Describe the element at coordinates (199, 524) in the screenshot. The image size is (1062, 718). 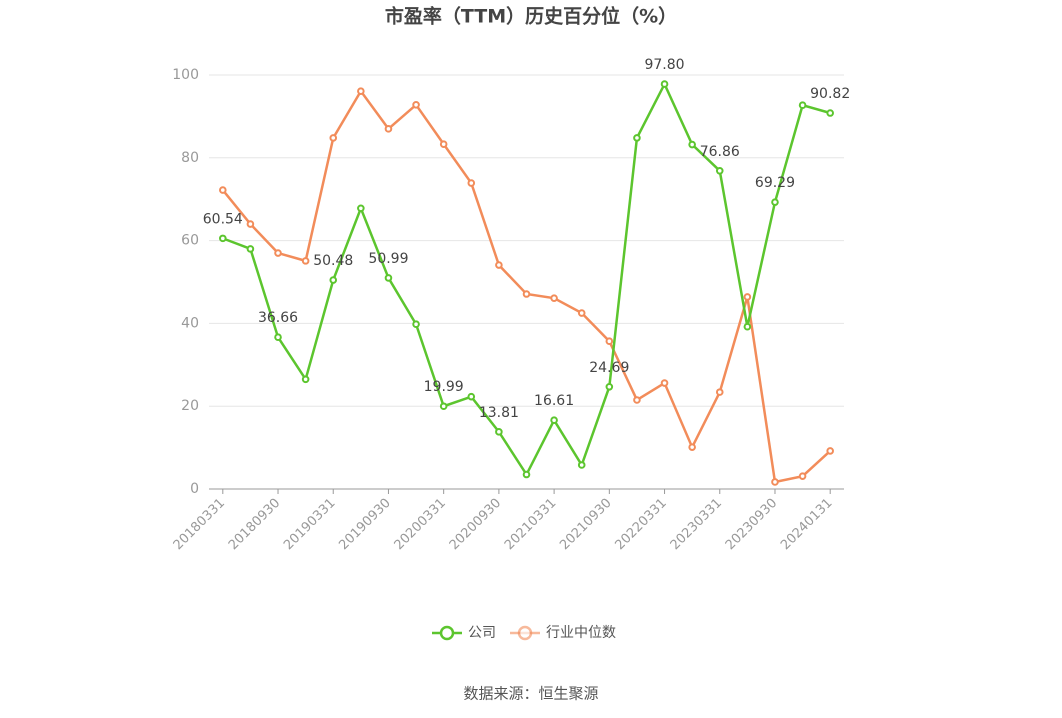
I see `x-tick-label: 20180331` at that location.